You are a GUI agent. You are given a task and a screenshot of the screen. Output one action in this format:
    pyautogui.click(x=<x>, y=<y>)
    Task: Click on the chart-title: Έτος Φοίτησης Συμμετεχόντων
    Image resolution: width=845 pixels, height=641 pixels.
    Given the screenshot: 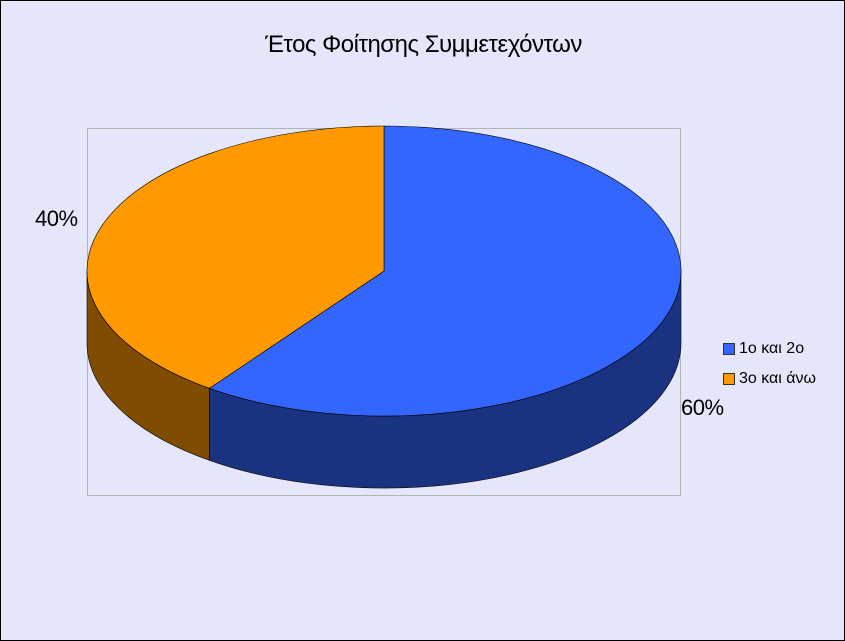 What is the action you would take?
    pyautogui.click(x=423, y=44)
    